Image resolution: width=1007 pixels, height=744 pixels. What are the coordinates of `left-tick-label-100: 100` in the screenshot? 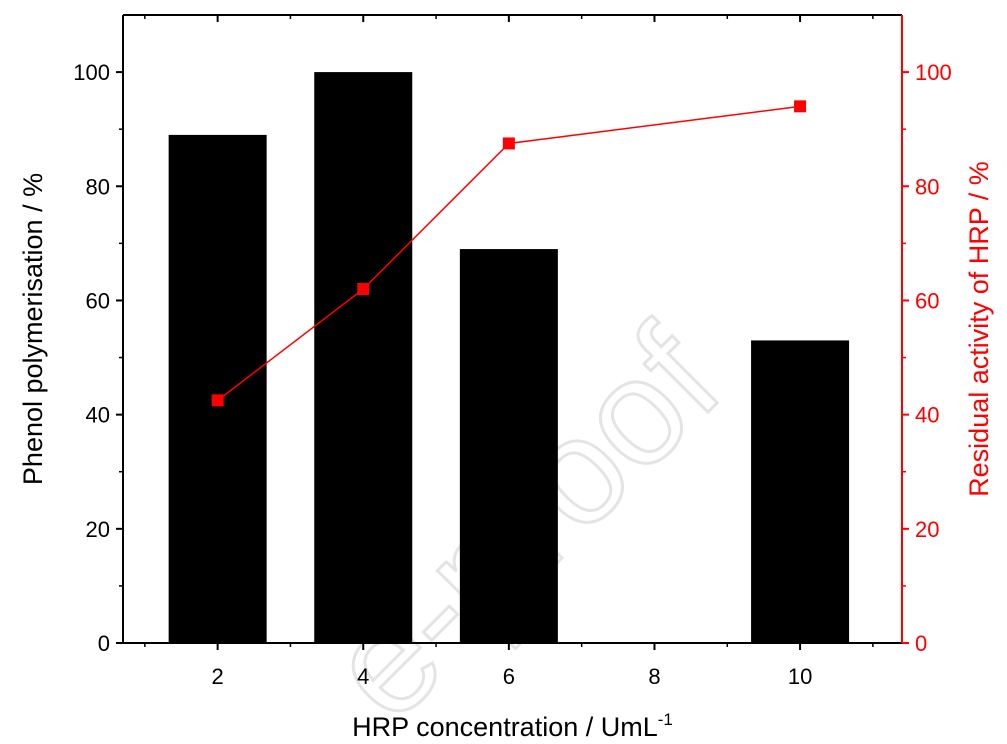 It's located at (91, 72).